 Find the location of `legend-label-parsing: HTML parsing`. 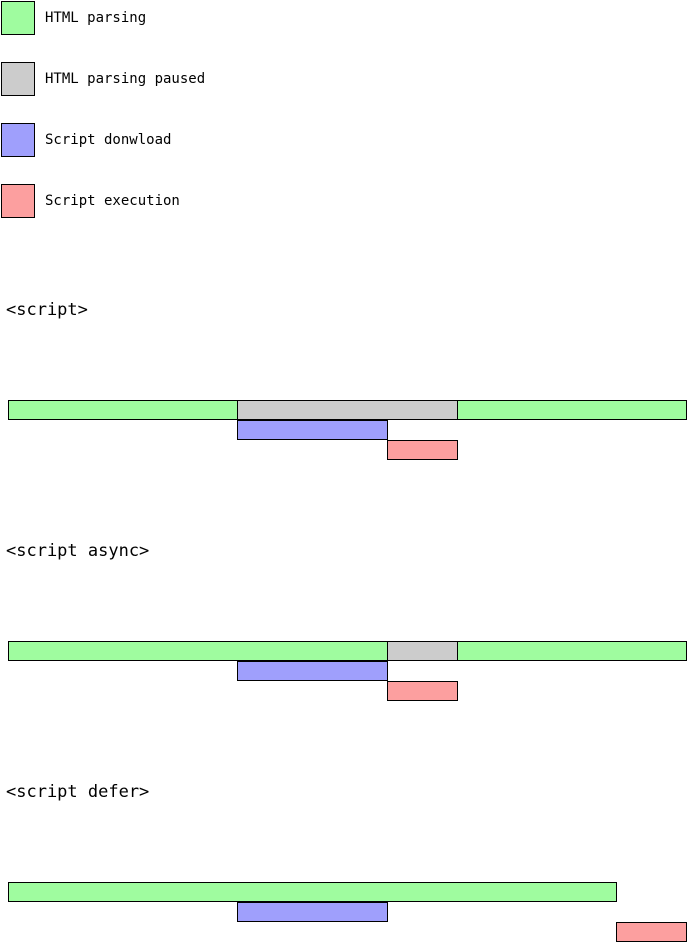

legend-label-parsing: HTML parsing is located at coordinates (96, 18).